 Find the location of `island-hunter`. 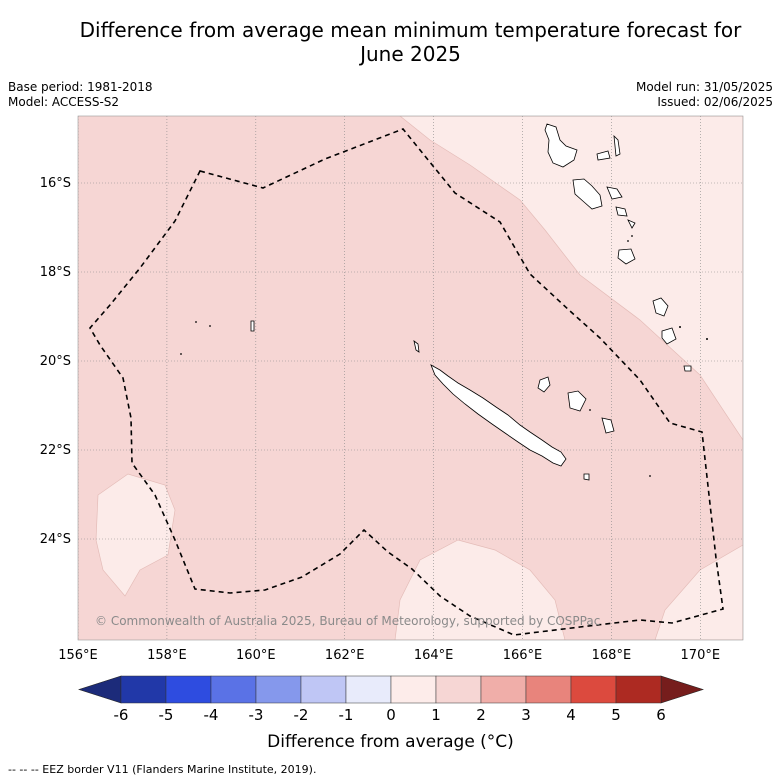

island-hunter is located at coordinates (687, 368).